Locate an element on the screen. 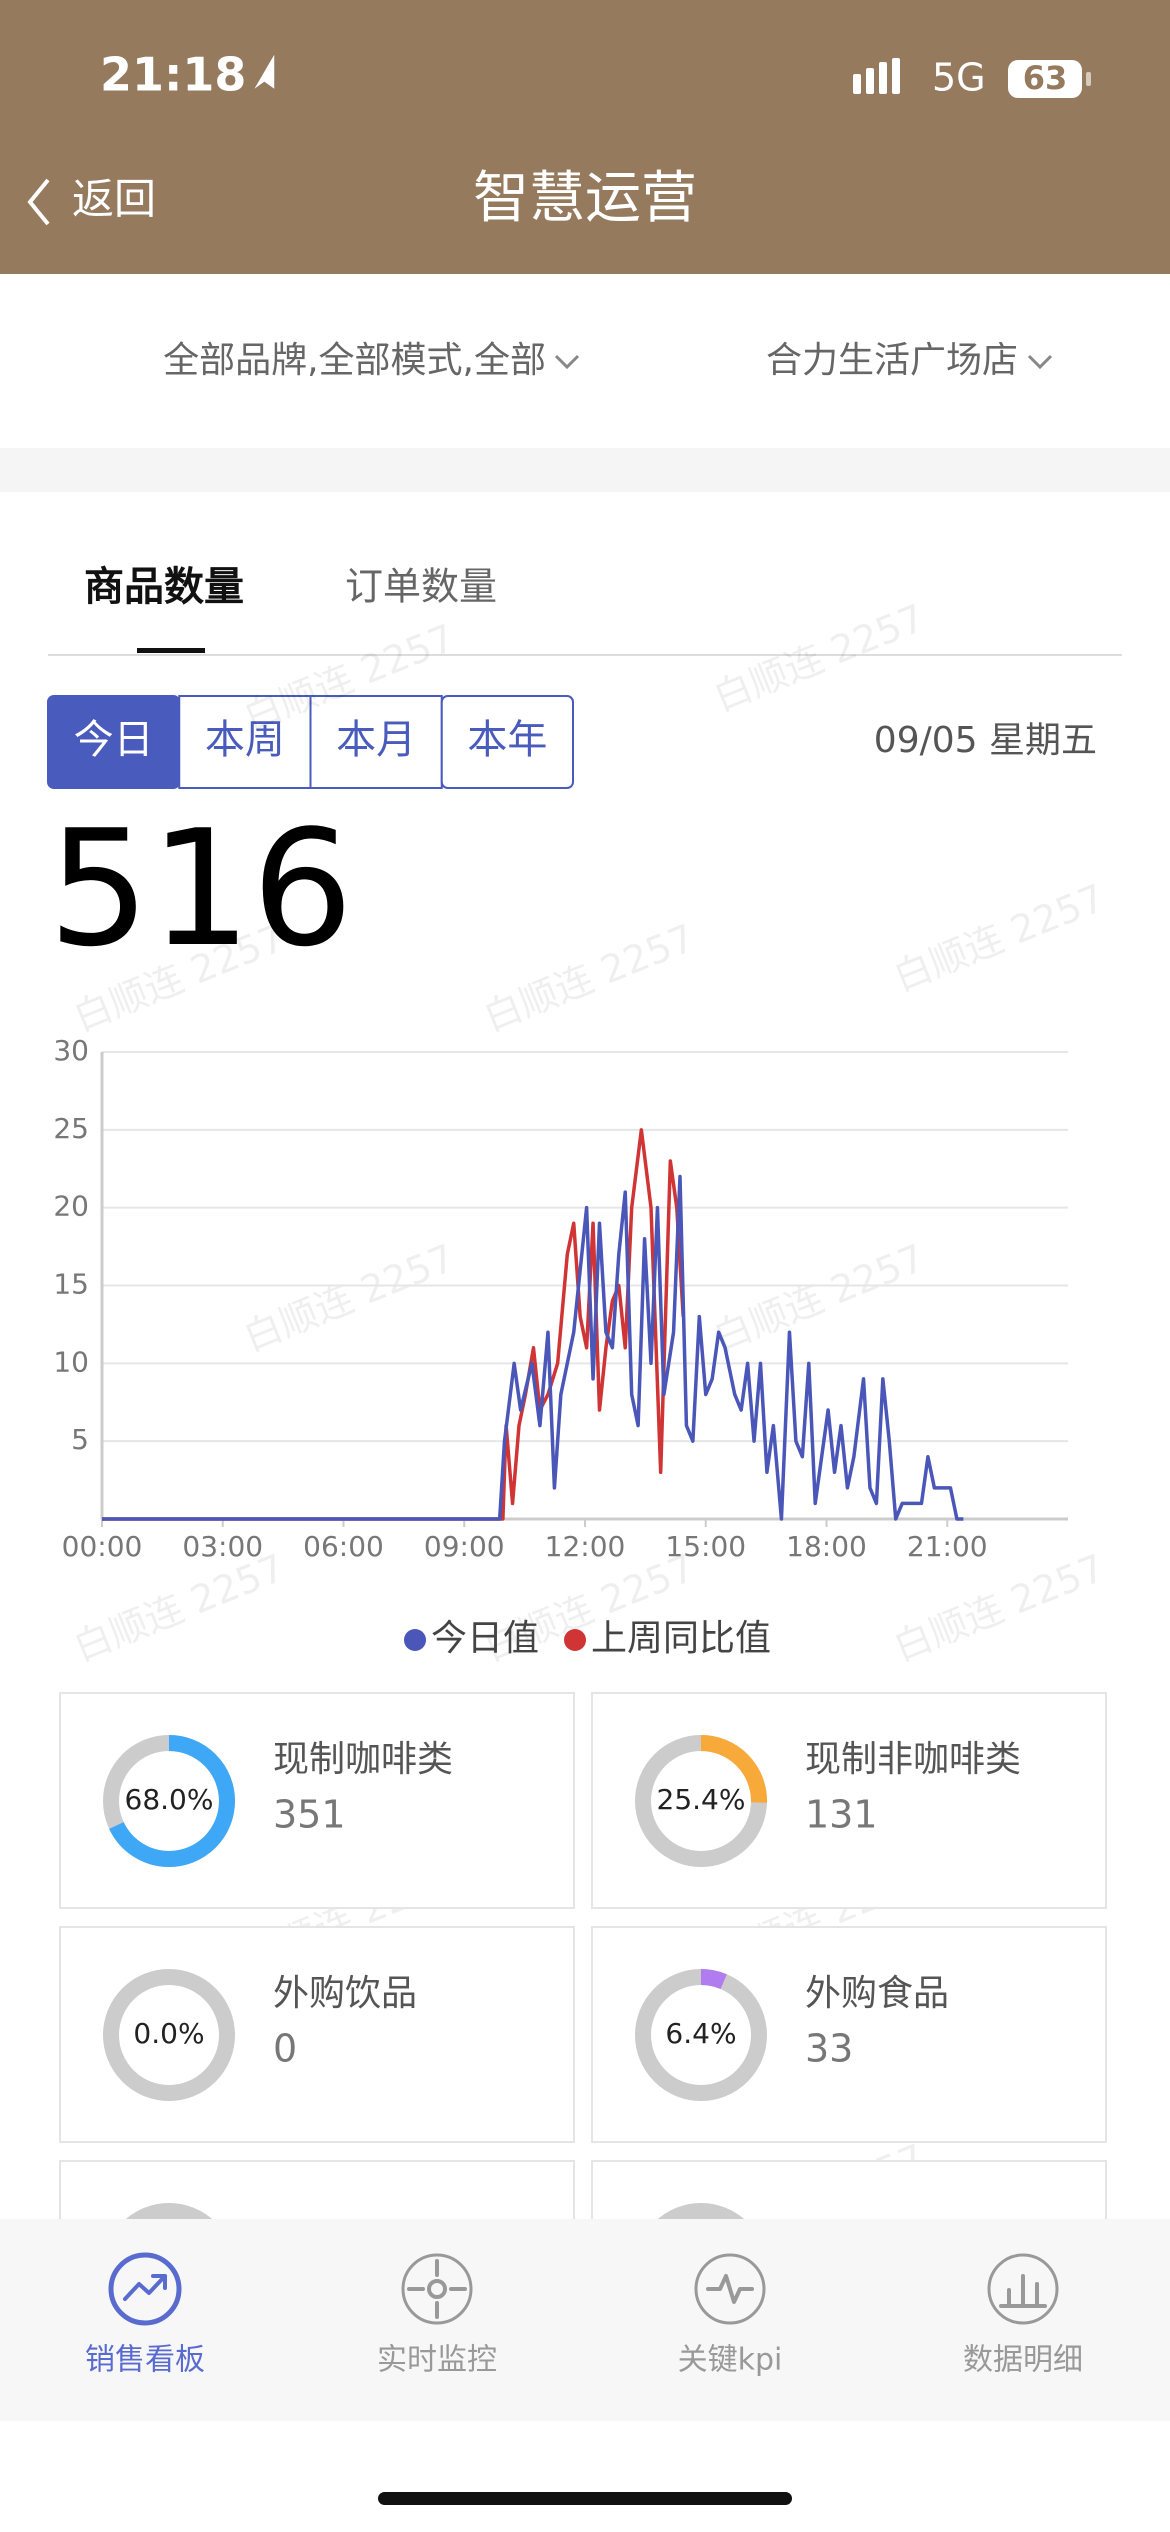 This screenshot has height=2532, width=1170. battery is located at coordinates (1045, 79).